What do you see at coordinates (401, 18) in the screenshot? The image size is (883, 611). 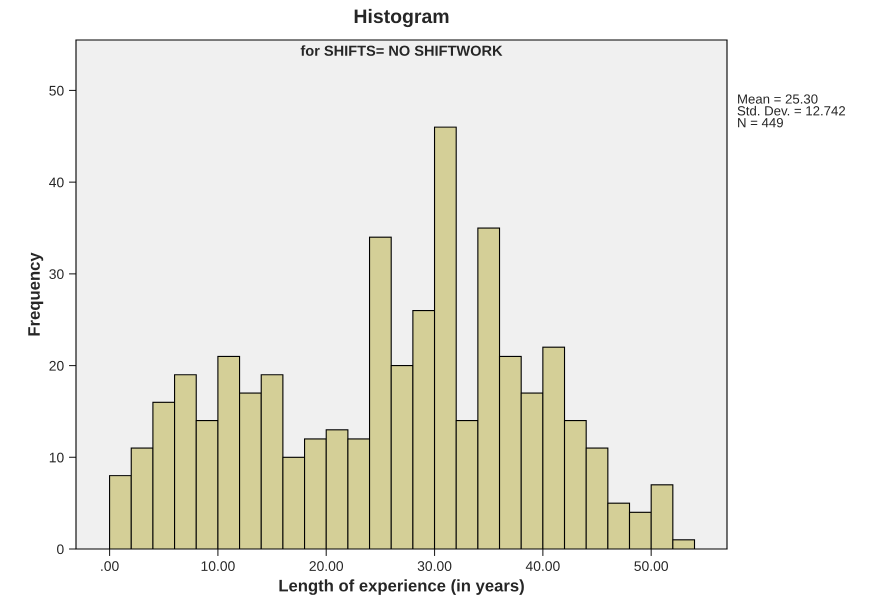 I see `chart-title: Histogram` at bounding box center [401, 18].